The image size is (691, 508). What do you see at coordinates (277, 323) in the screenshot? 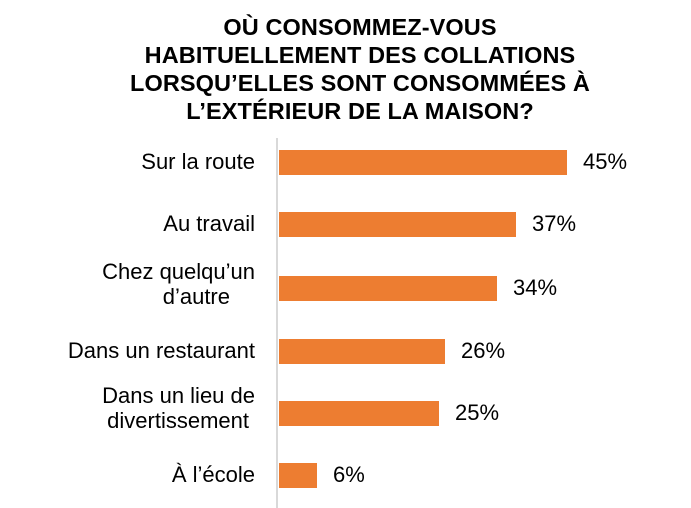
I see `category-axis-line` at bounding box center [277, 323].